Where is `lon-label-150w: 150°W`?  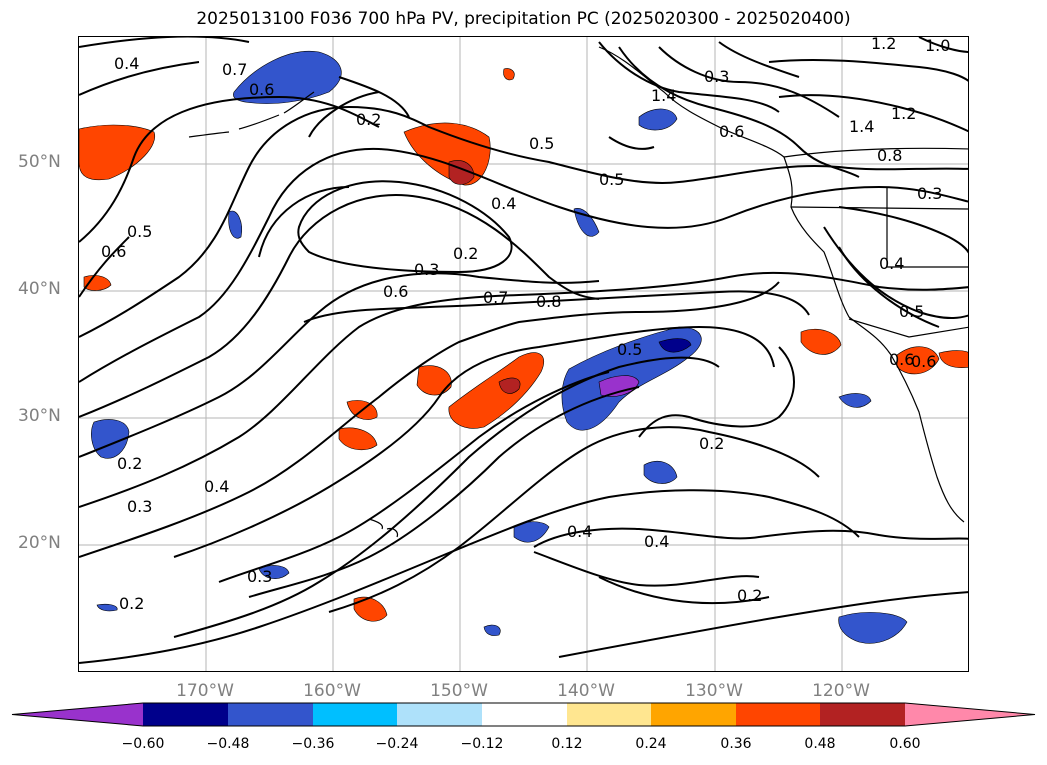
lon-label-150w: 150°W is located at coordinates (459, 691).